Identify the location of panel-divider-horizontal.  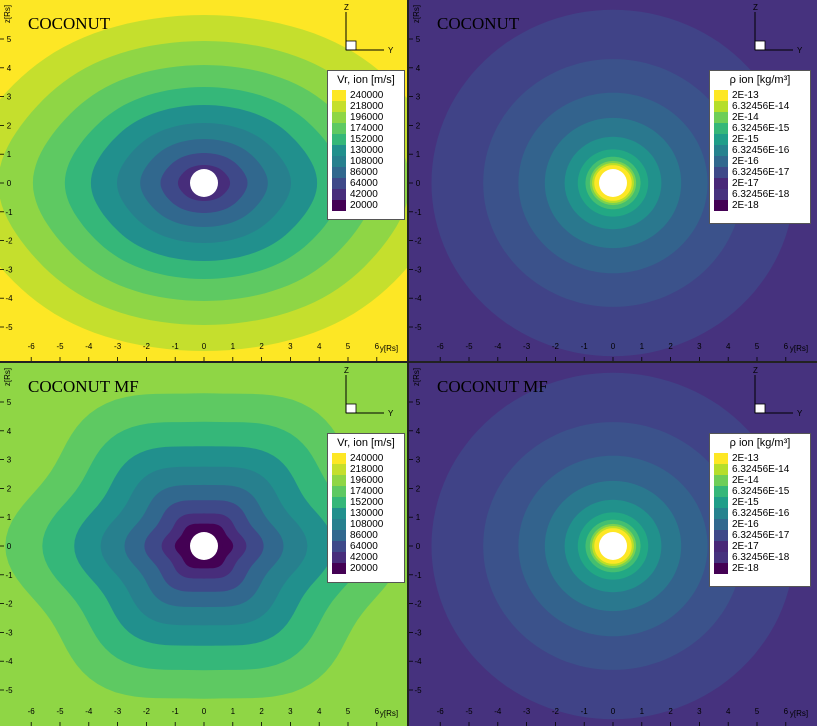
(408, 362).